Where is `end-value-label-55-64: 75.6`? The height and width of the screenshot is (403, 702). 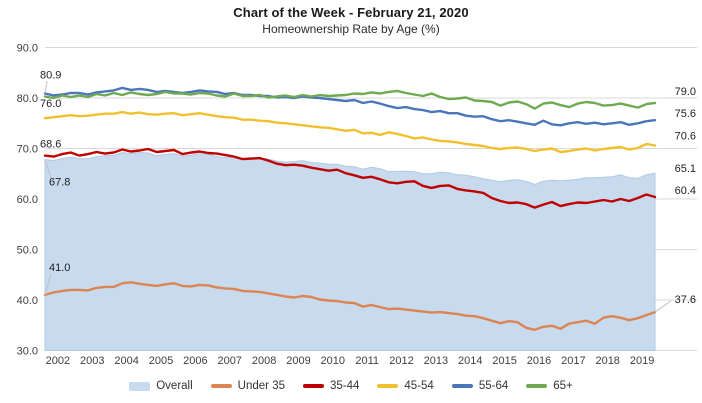
end-value-label-55-64: 75.6 is located at coordinates (685, 114).